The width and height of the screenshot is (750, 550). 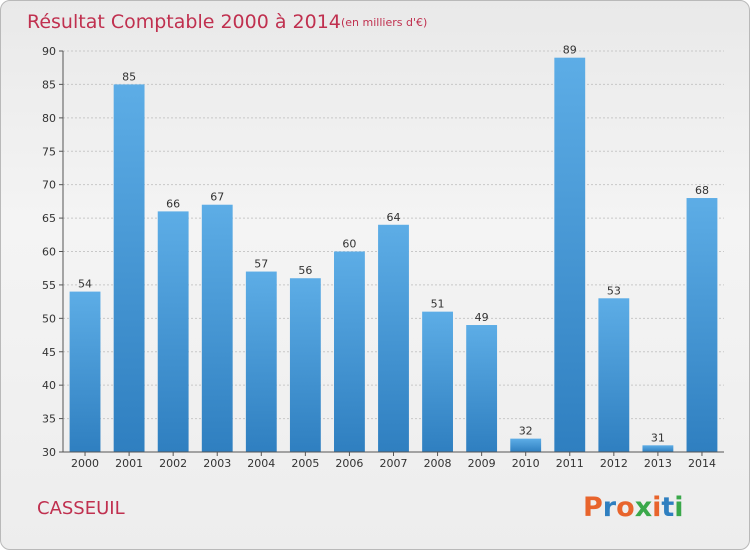 What do you see at coordinates (129, 268) in the screenshot?
I see `bar-2001` at bounding box center [129, 268].